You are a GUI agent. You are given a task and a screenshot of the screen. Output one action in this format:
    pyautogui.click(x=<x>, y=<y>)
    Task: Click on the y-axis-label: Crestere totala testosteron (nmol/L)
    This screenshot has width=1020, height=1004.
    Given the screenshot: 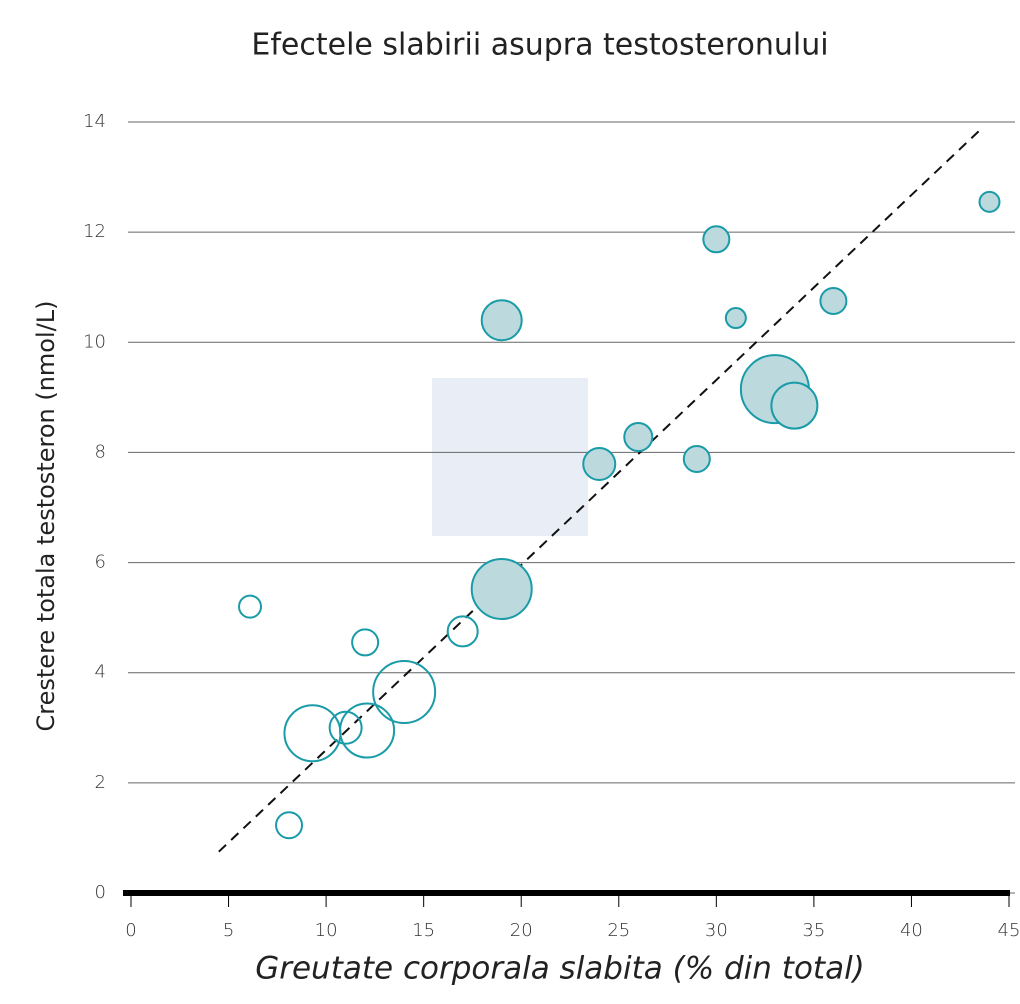 What is the action you would take?
    pyautogui.click(x=46, y=516)
    